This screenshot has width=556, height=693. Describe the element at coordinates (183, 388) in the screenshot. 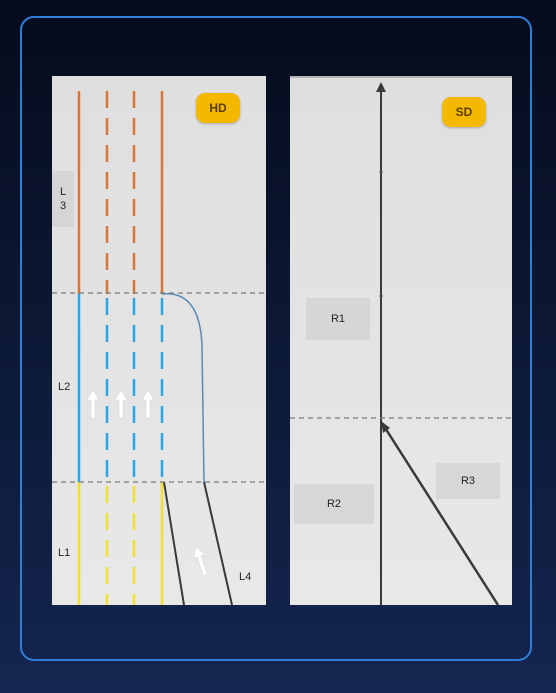

I see `merge-curve` at that location.